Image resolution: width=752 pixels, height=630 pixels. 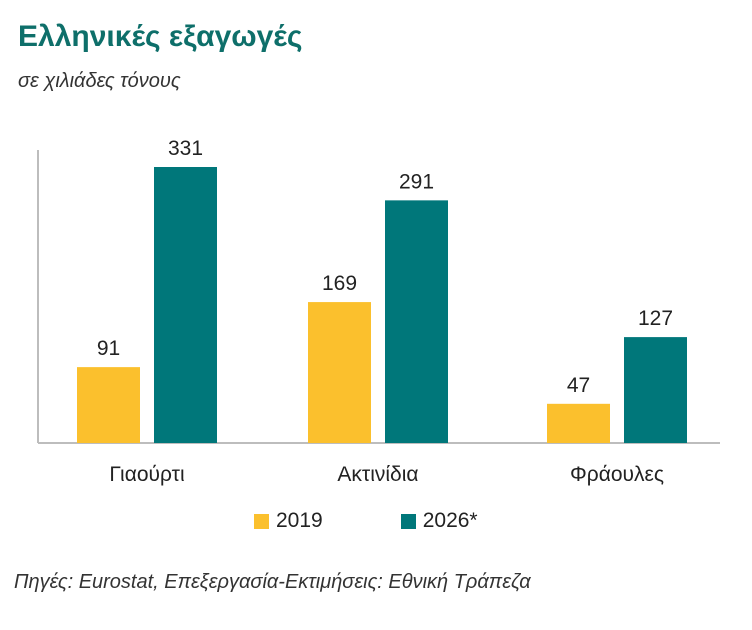 What do you see at coordinates (299, 520) in the screenshot?
I see `legend-label-2019: 2019` at bounding box center [299, 520].